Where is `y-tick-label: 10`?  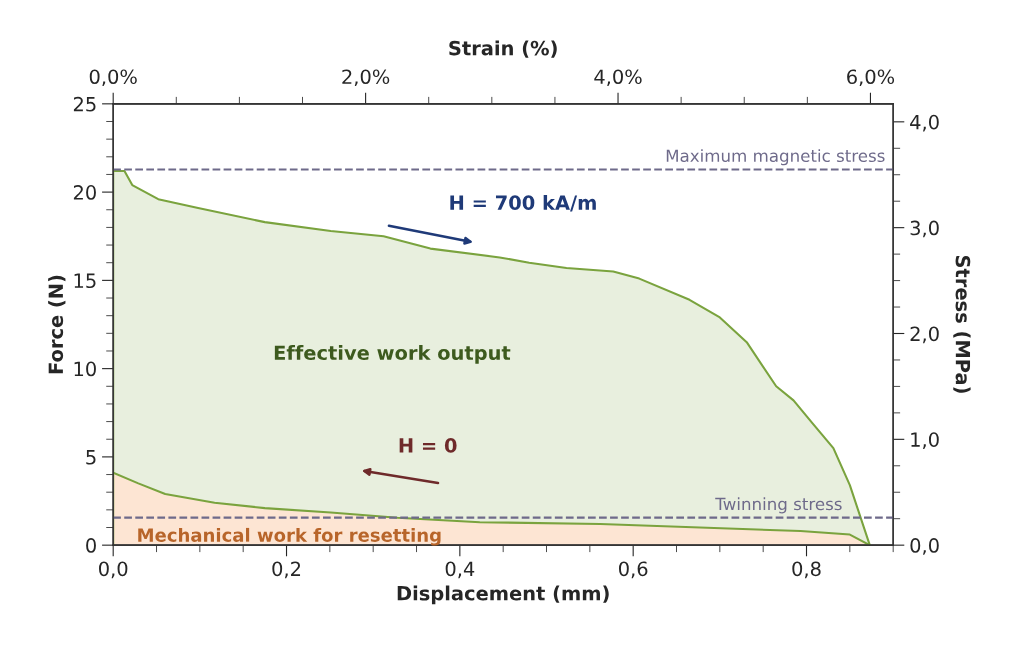
y-tick-label: 10 is located at coordinates (85, 369).